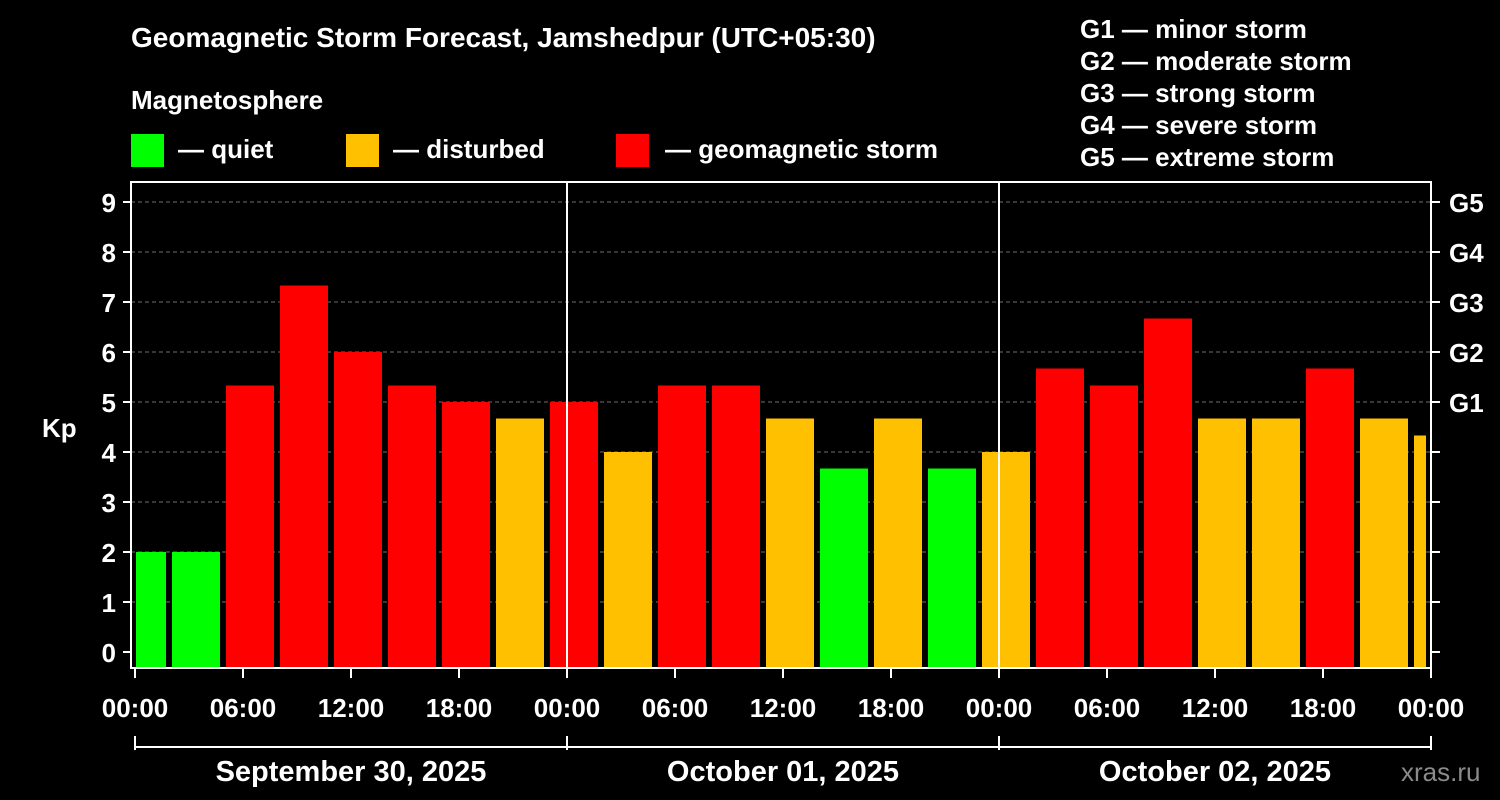 The width and height of the screenshot is (1500, 800). I want to click on legend-heading: Magnetosphere, so click(227, 100).